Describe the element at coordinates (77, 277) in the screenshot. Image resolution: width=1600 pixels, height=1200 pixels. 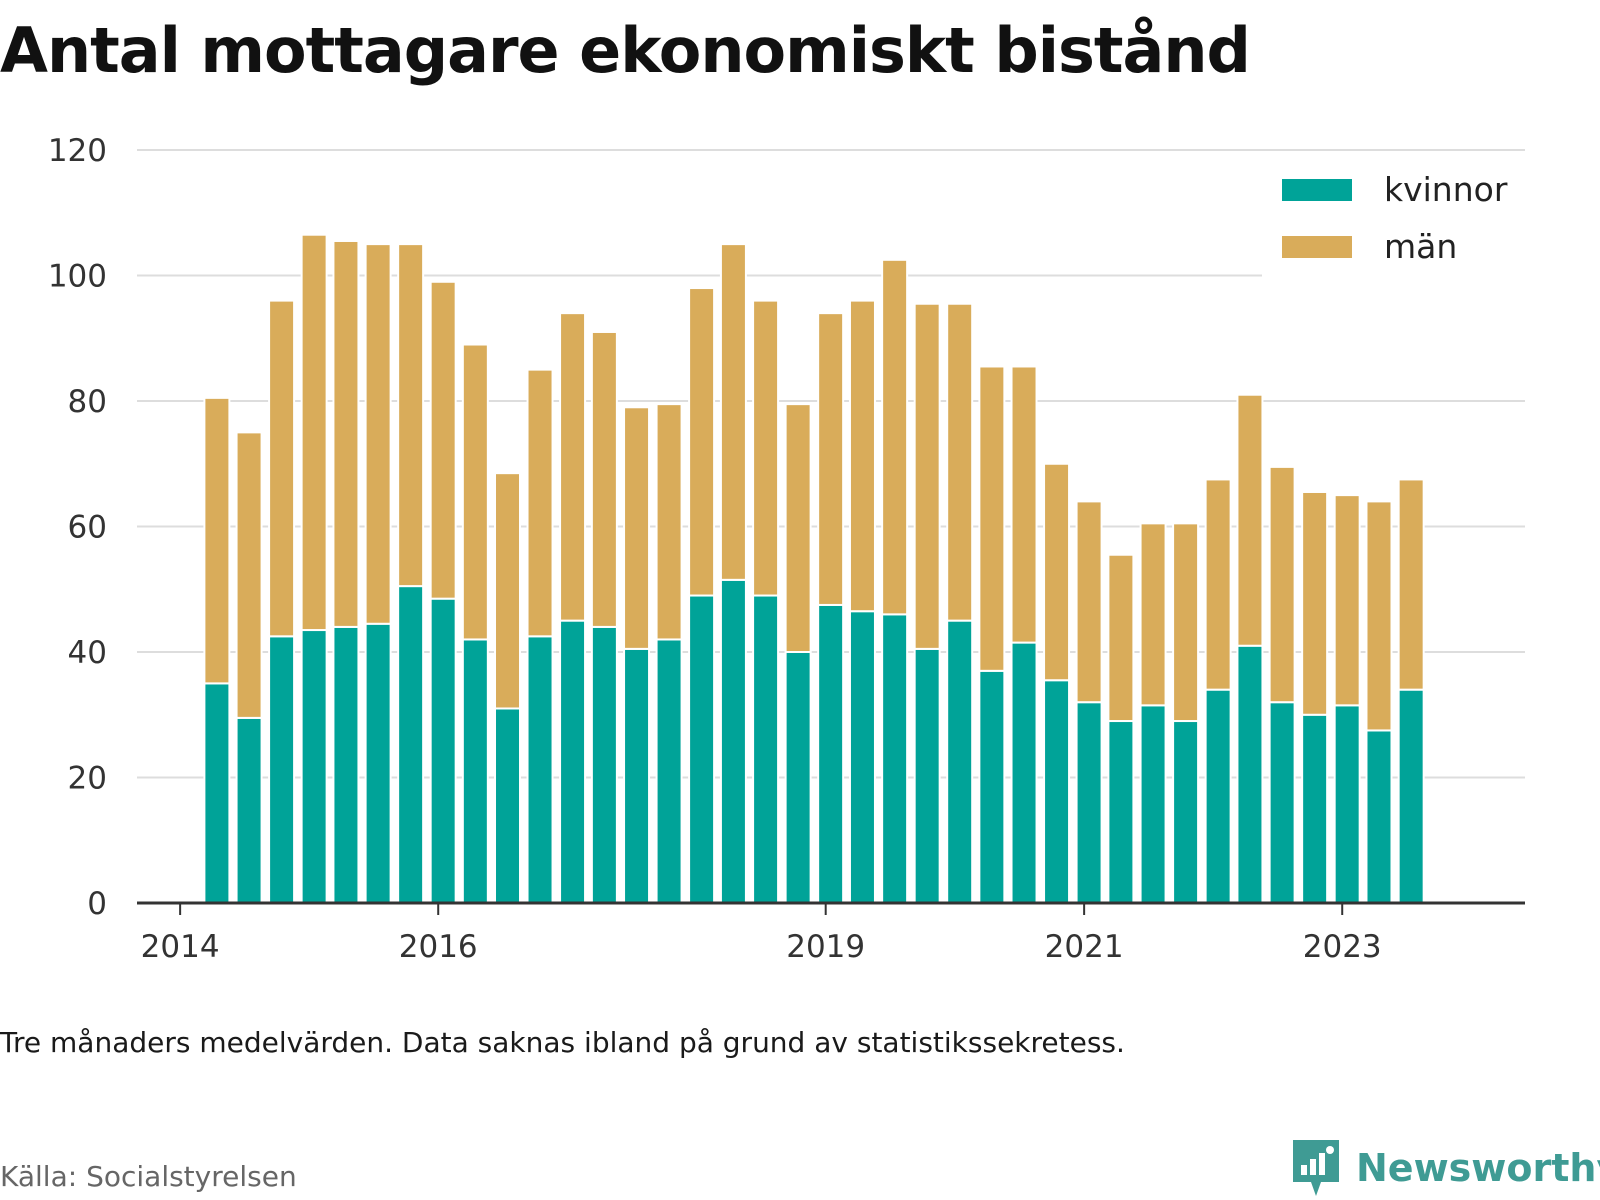
I see `y-tick-label: 100` at that location.